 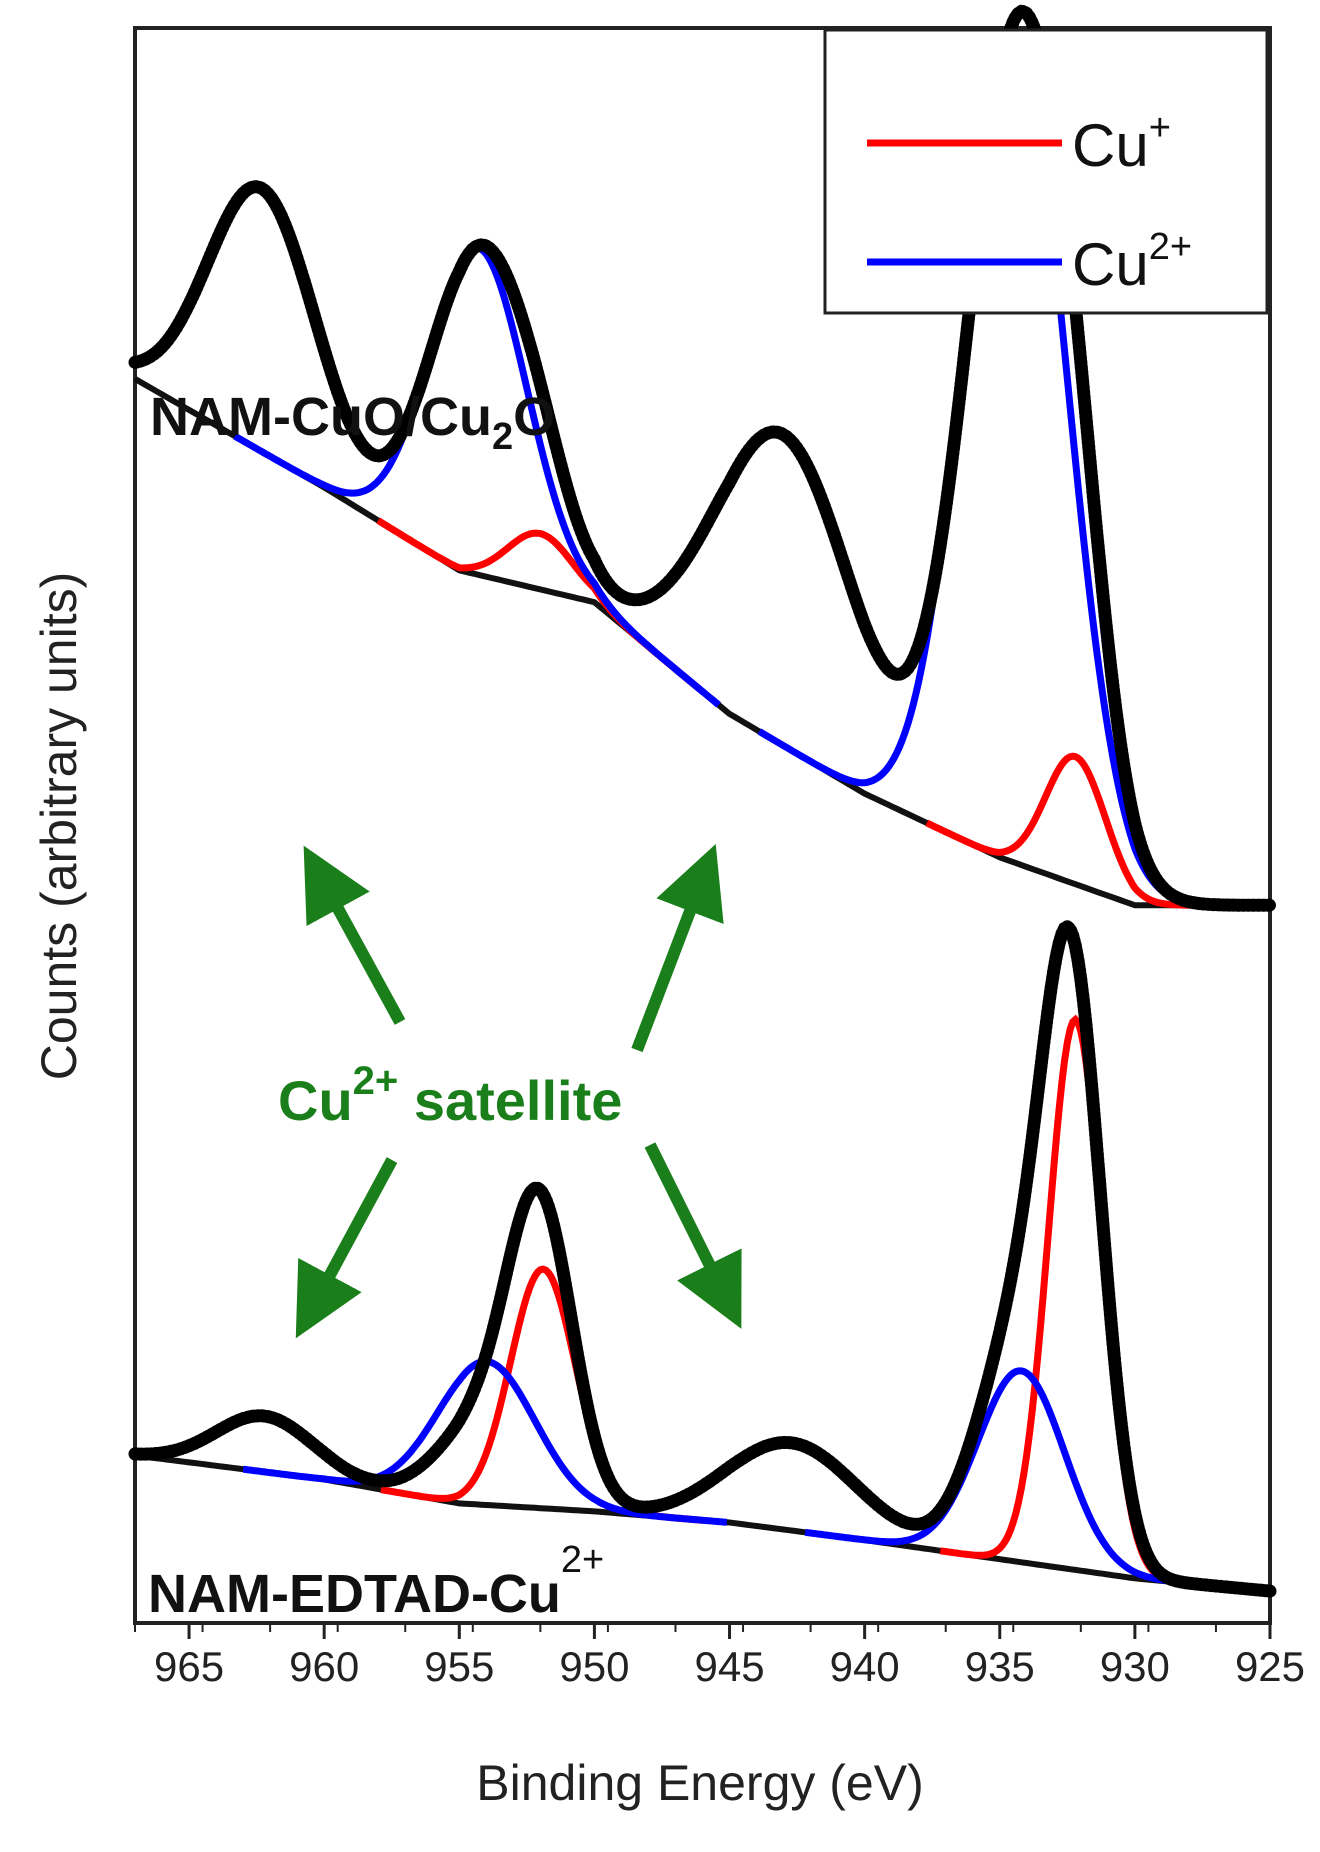 What do you see at coordinates (324, 1666) in the screenshot?
I see `x-tick-label: 960` at bounding box center [324, 1666].